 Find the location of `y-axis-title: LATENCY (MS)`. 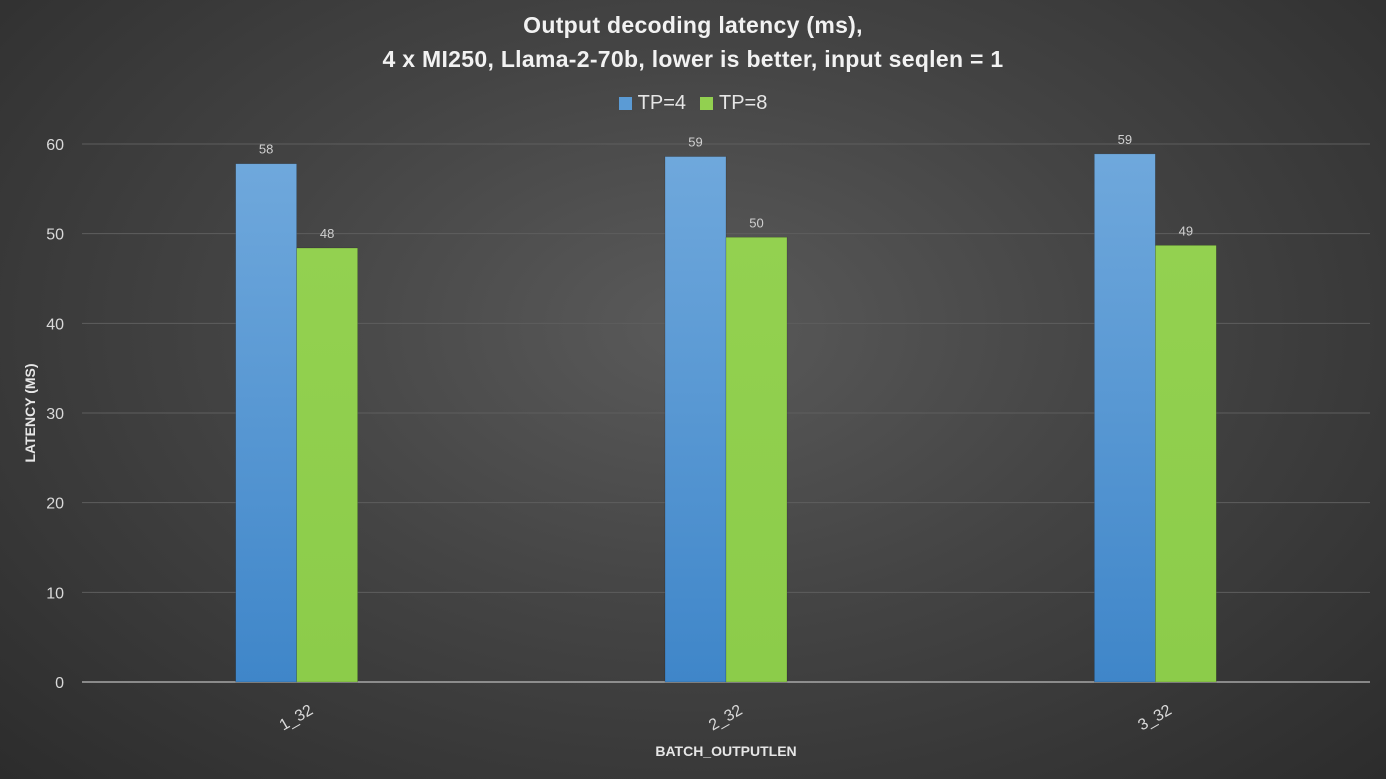

y-axis-title: LATENCY (MS) is located at coordinates (30, 412).